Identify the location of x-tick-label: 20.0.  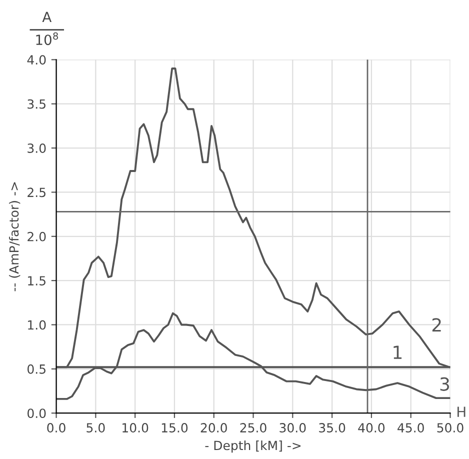
(213, 427).